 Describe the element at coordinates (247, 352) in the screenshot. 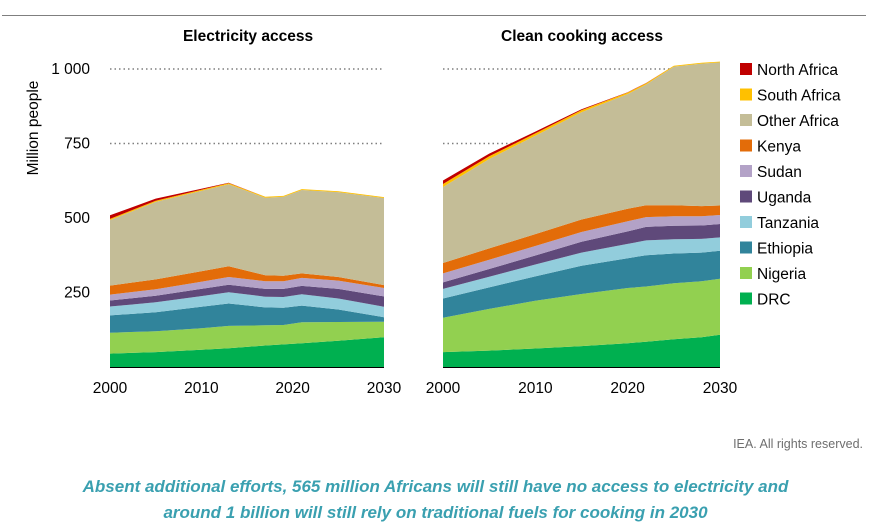

I see `area-electricity-drc` at that location.